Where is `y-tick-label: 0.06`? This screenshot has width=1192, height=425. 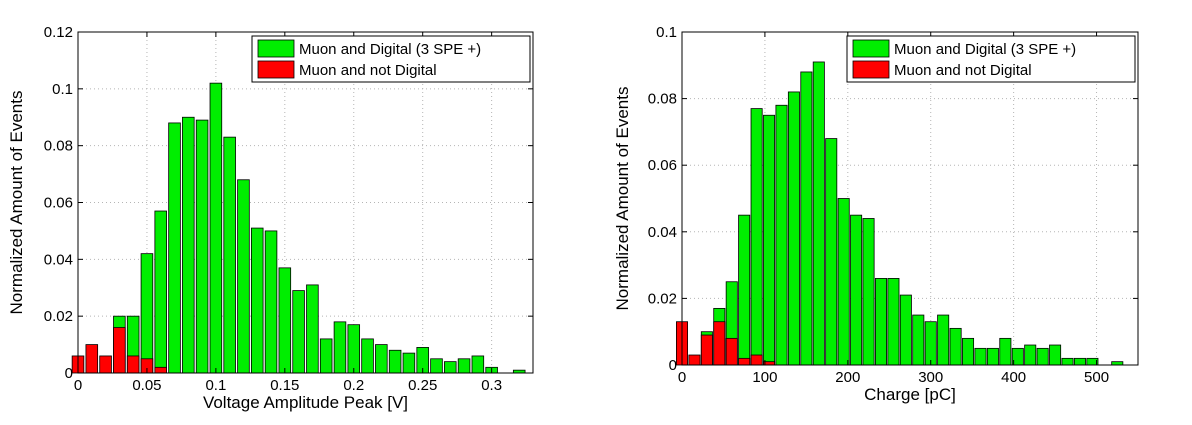 y-tick-label: 0.06 is located at coordinates (662, 165).